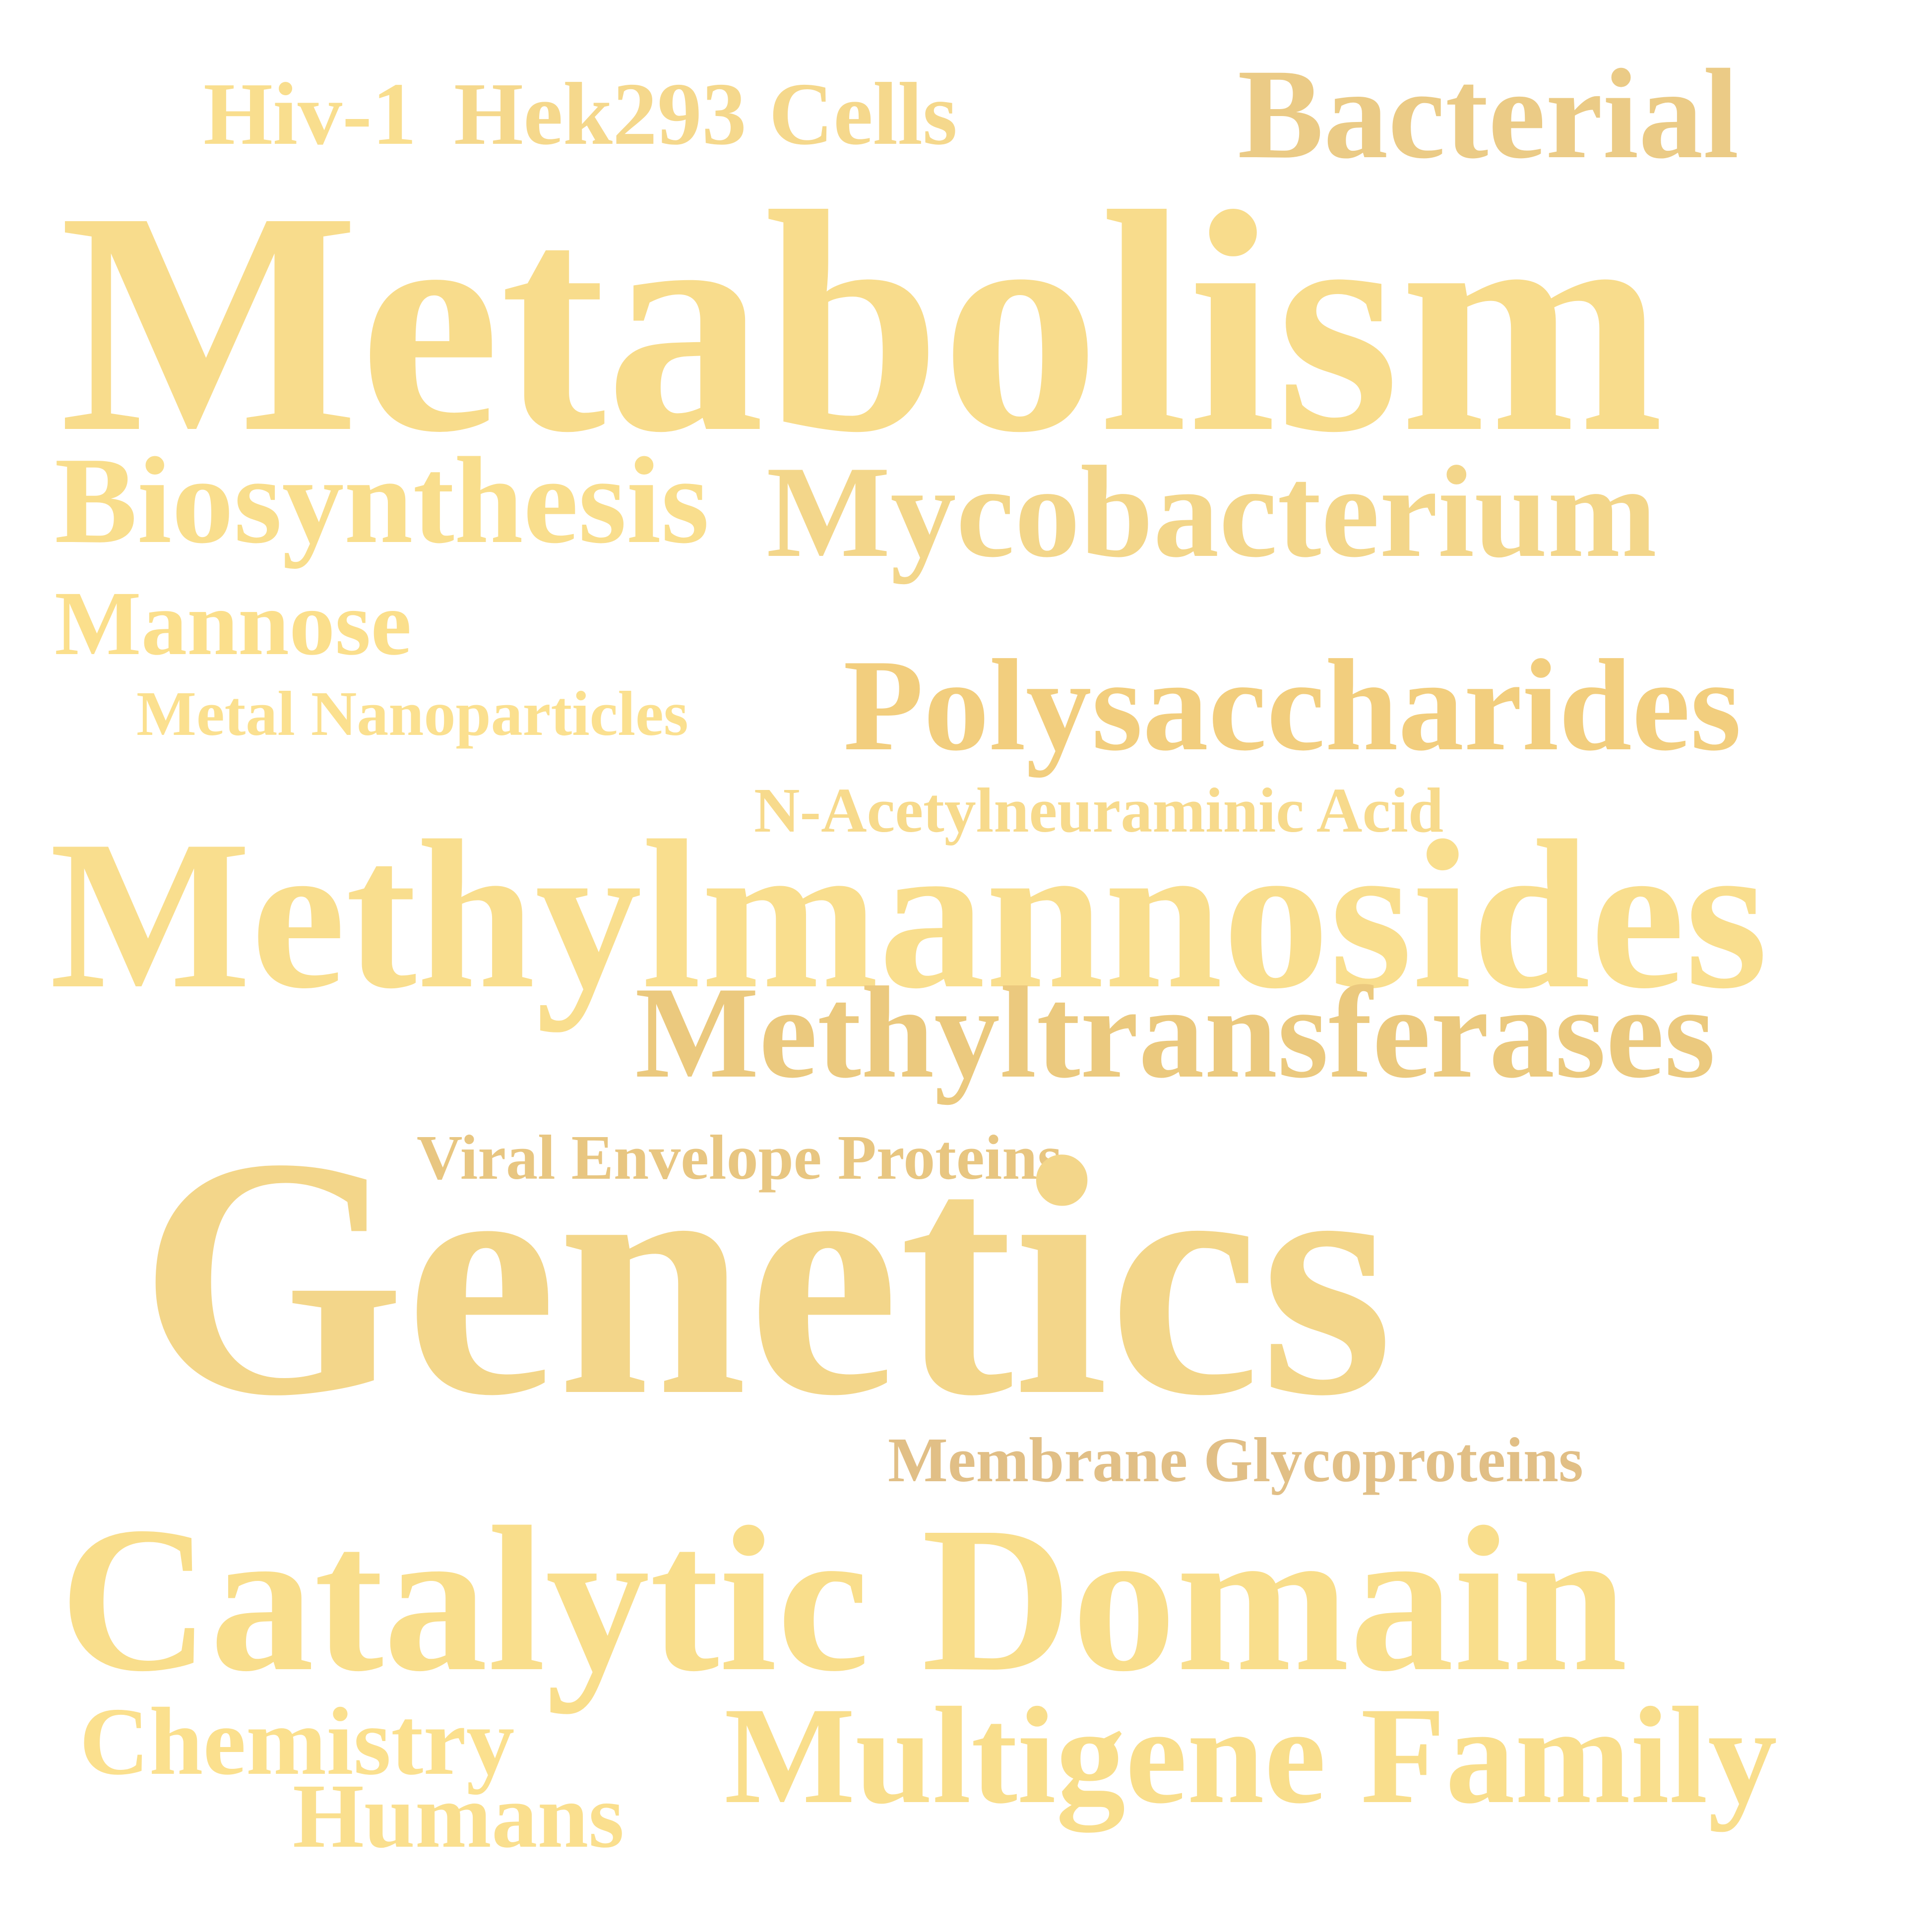  I want to click on word-hek293-cells: Hek293 Cells, so click(705, 113).